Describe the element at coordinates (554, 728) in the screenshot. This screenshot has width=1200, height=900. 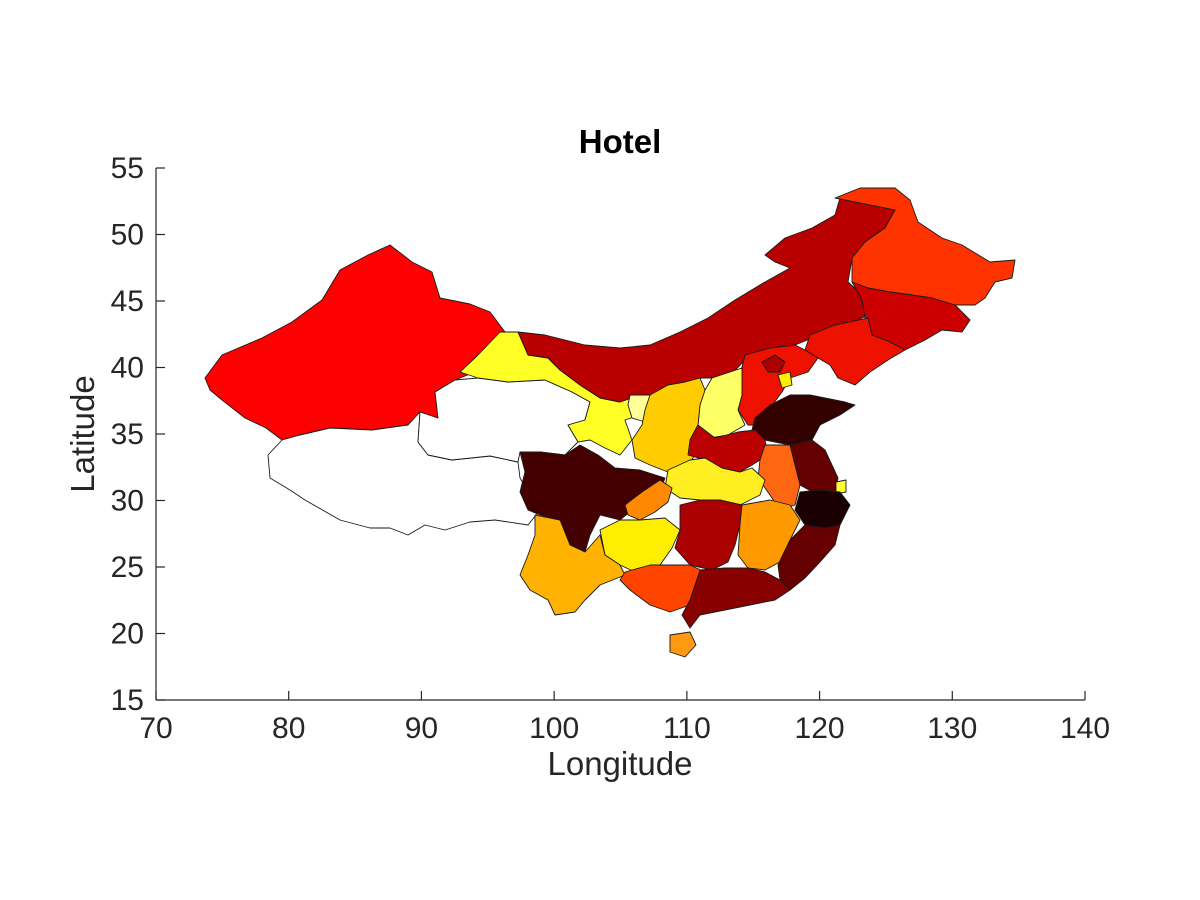
I see `x-tick-label: 100` at that location.